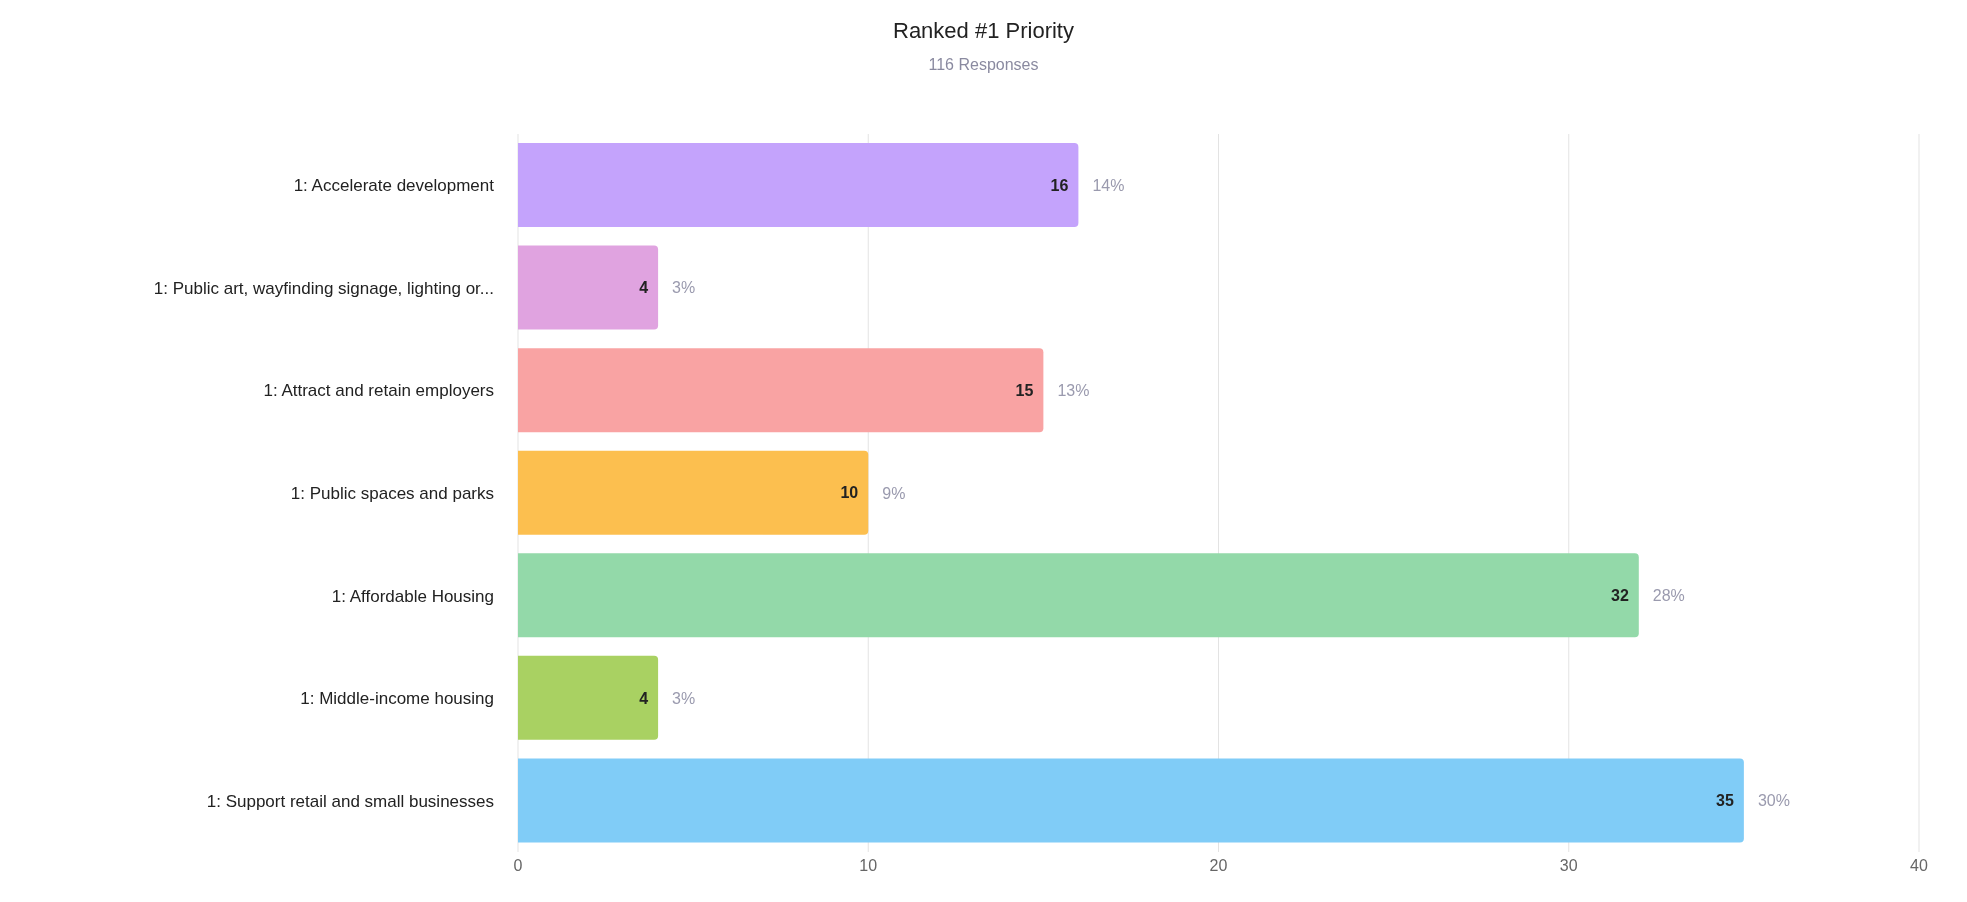 This screenshot has width=1967, height=902. What do you see at coordinates (983, 65) in the screenshot?
I see `chart-subtitle: 116 Responses` at bounding box center [983, 65].